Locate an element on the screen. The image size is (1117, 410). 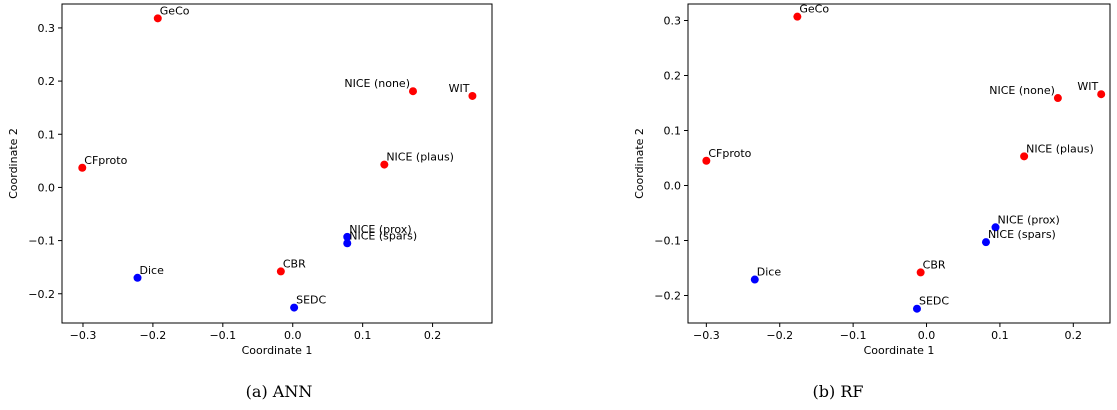
caption-ann: (a) ANN is located at coordinates (279, 391).